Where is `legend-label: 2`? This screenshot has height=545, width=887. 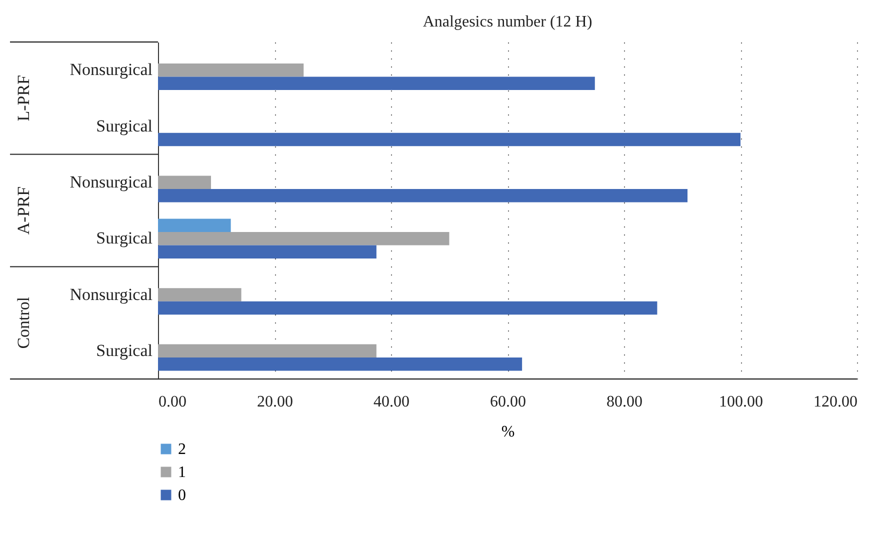
legend-label: 2 is located at coordinates (182, 449).